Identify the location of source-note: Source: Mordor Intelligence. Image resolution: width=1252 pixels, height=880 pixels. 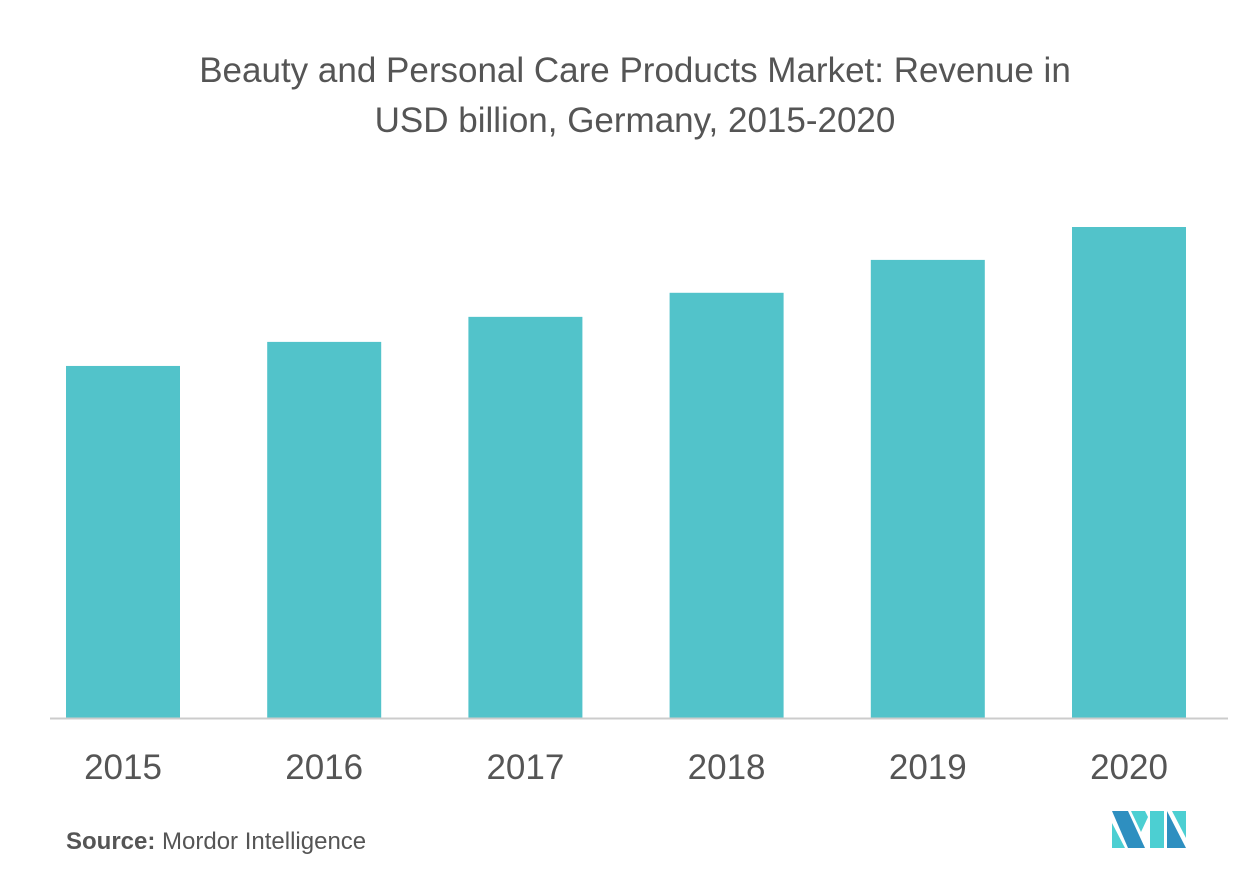
(216, 842).